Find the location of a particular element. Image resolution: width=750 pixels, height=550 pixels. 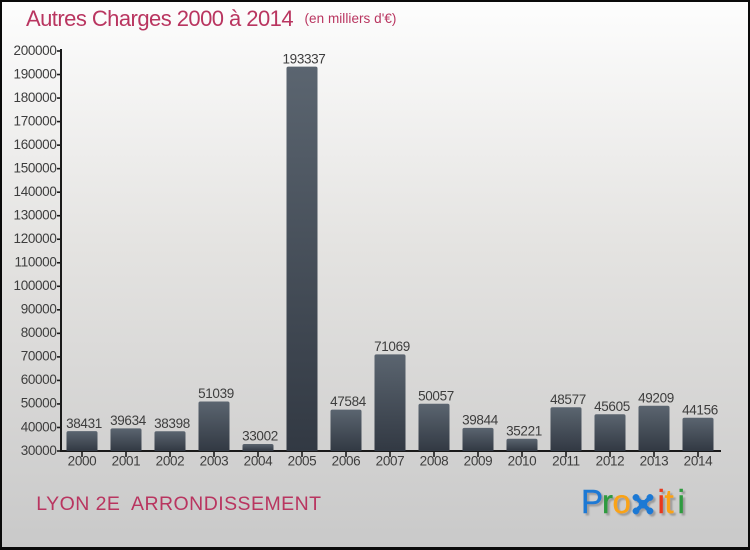

svg-text: t is located at coordinates (669, 501).